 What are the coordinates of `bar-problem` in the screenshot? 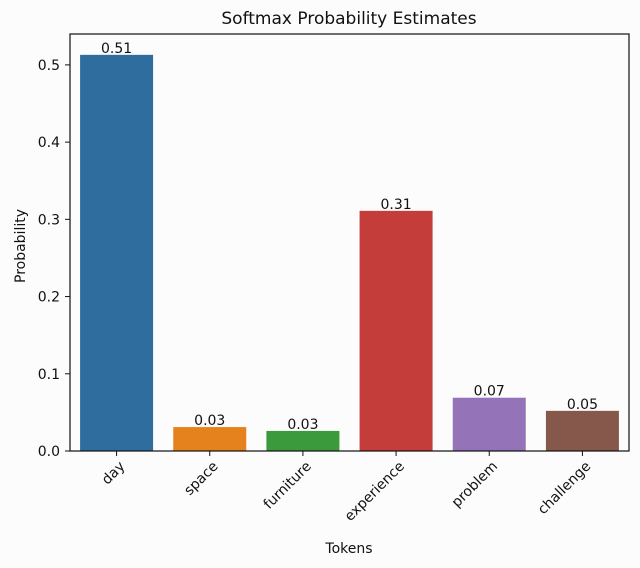 It's located at (489, 424).